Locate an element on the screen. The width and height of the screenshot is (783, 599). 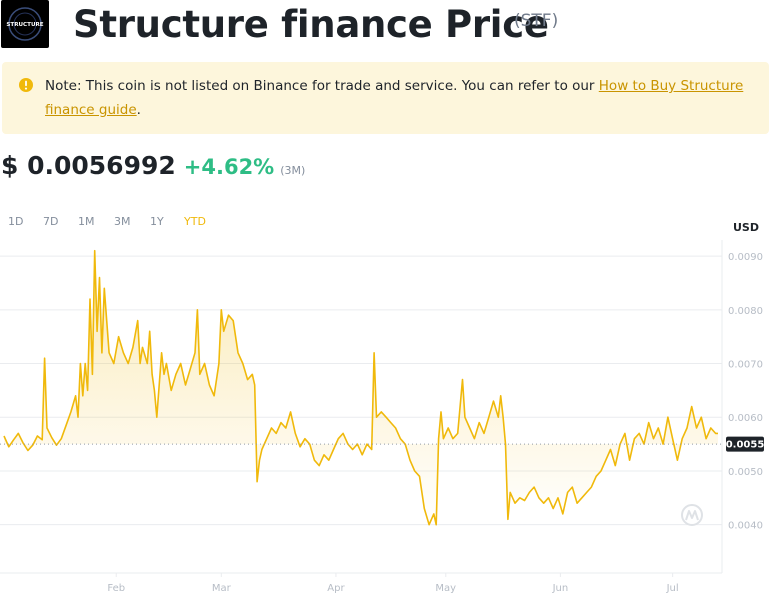
x-axis-ticks: Feb Mar Apr May Jun Jul is located at coordinates (393, 583).